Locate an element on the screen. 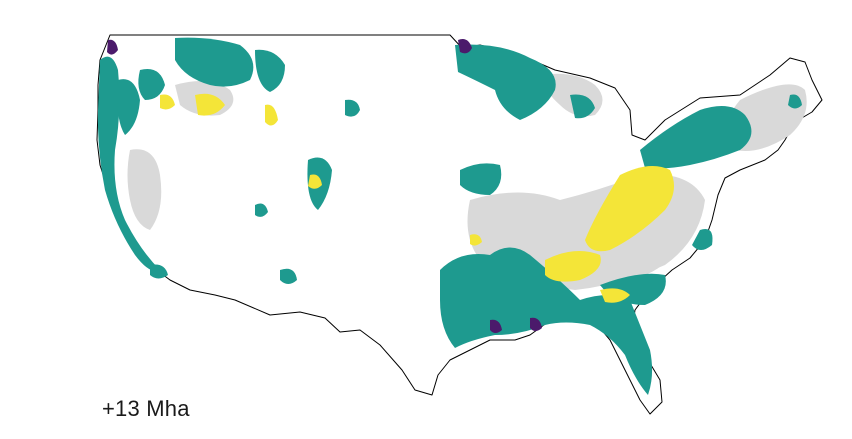  area-change-label: +13 Mha is located at coordinates (146, 408).